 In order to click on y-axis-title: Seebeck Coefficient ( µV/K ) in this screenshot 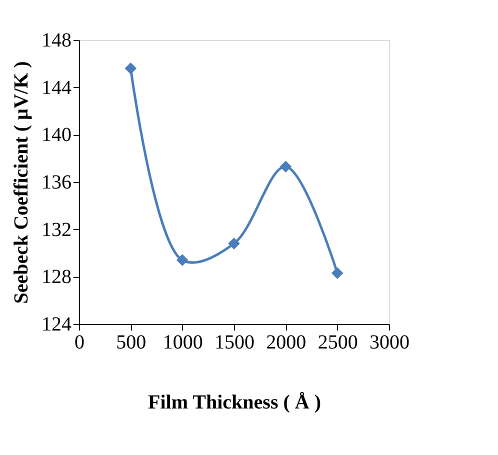, I will do `click(21, 182)`.